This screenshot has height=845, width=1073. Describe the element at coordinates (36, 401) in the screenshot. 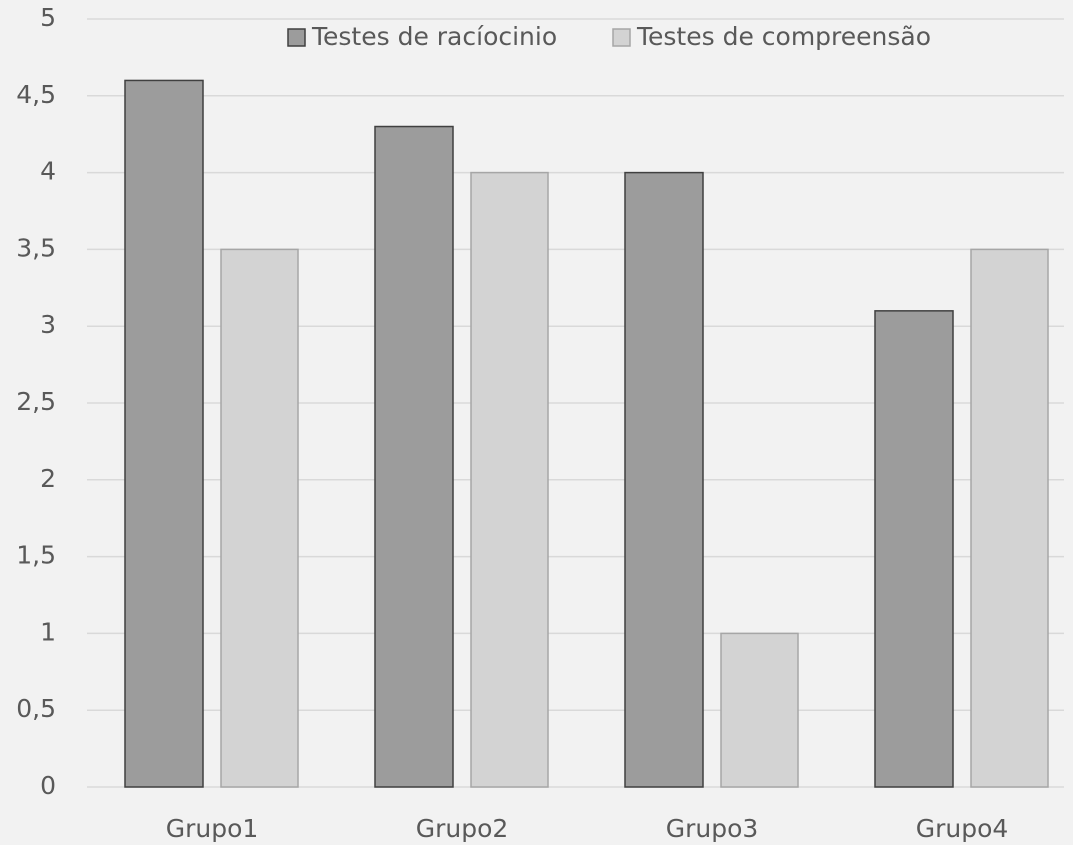

I see `y-tick-label: 2,5` at that location.